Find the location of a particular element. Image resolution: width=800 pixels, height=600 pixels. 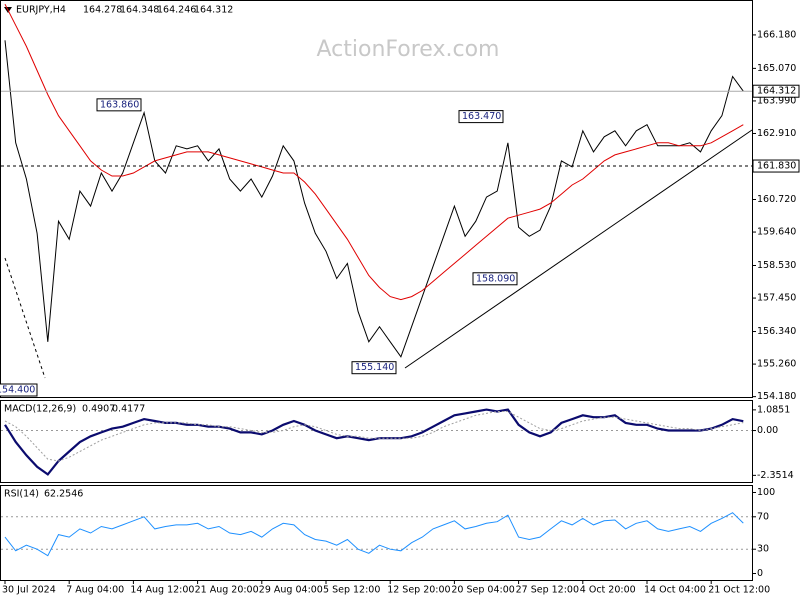

x-tick-label: 4 Oct 20:00 is located at coordinates (608, 590).